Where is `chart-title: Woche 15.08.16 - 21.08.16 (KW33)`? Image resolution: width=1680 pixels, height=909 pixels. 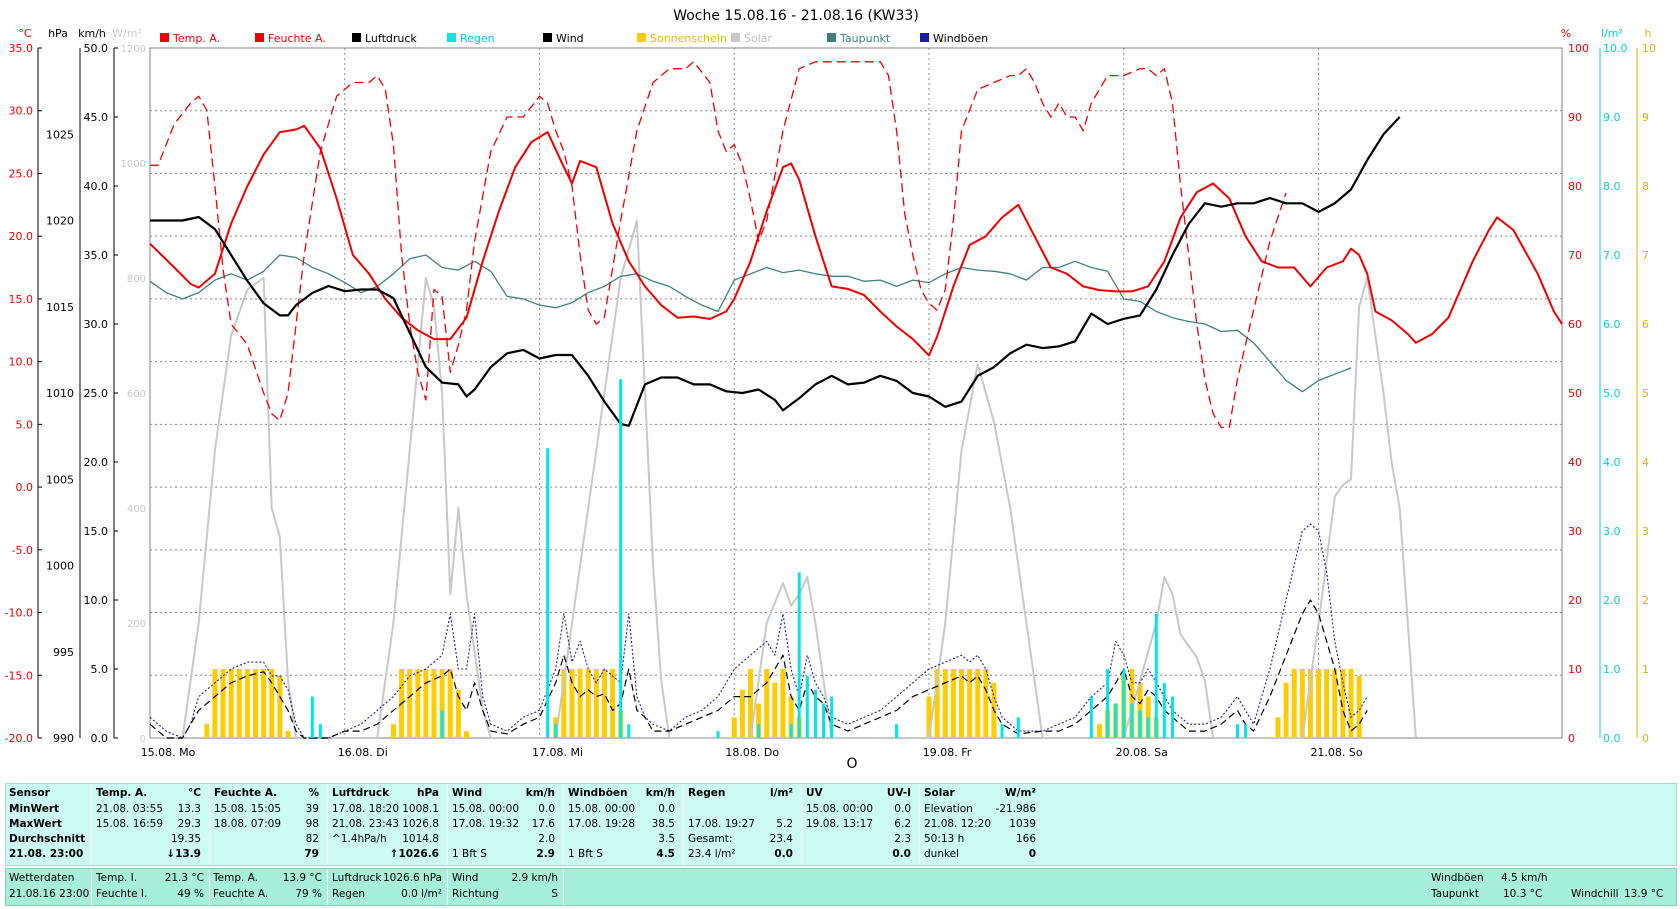 chart-title: Woche 15.08.16 - 21.08.16 (KW33) is located at coordinates (796, 16).